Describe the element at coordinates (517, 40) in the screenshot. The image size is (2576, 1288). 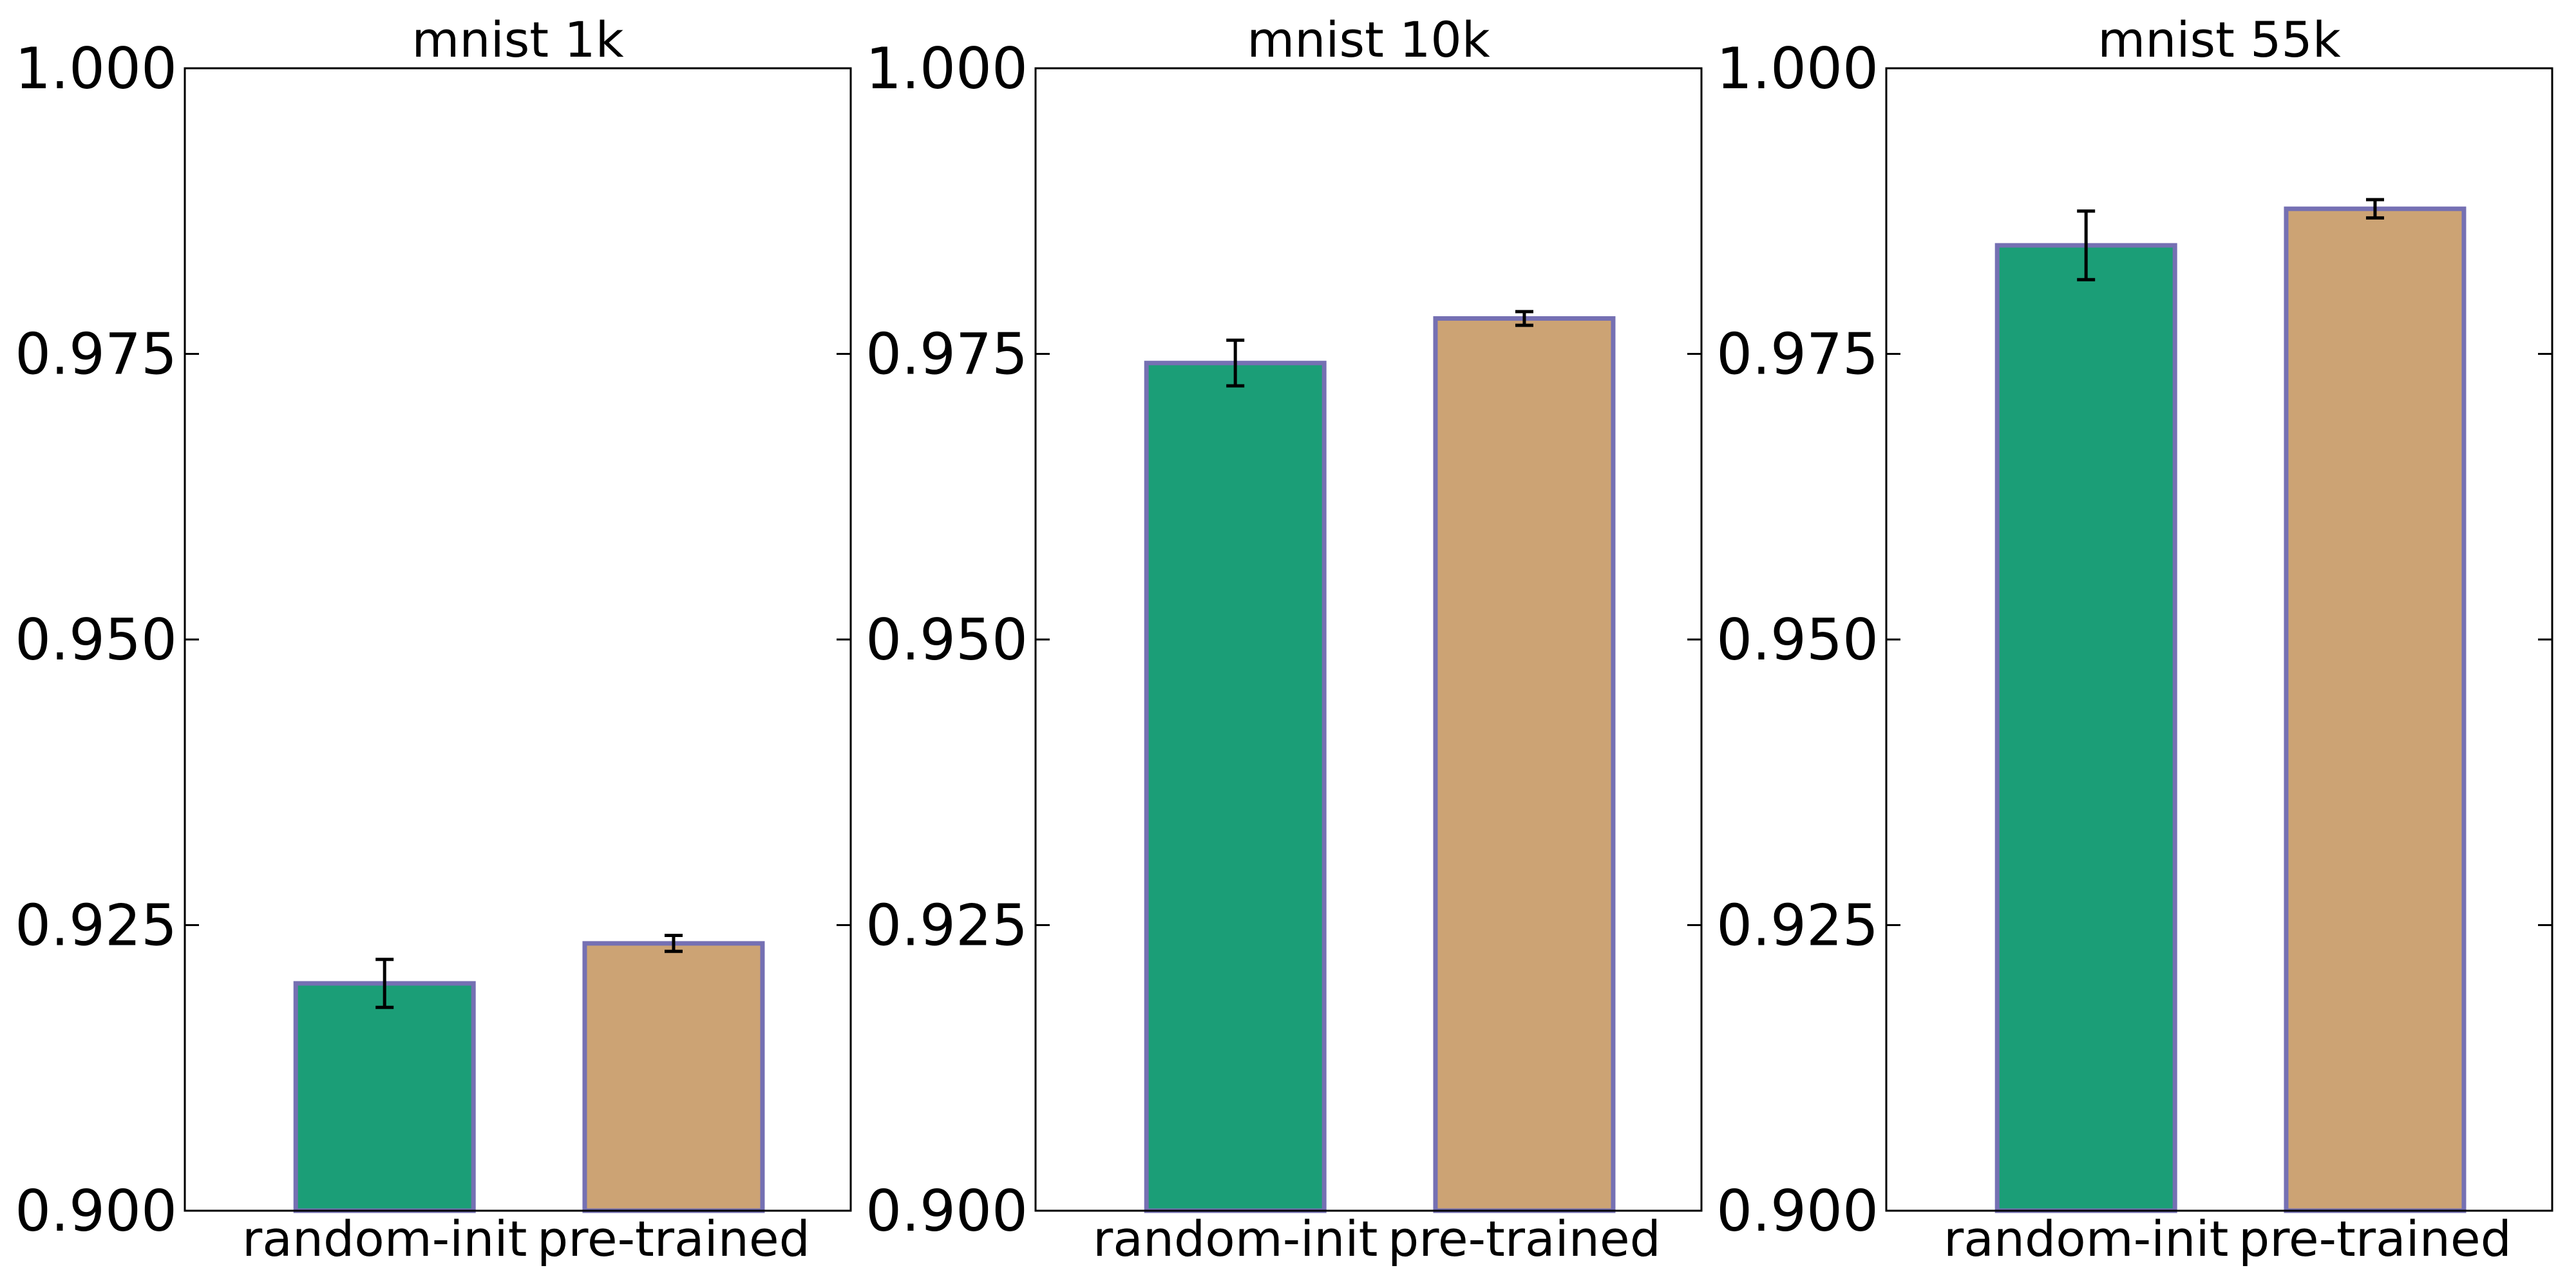
I see `panel-title: mnist 1k` at that location.